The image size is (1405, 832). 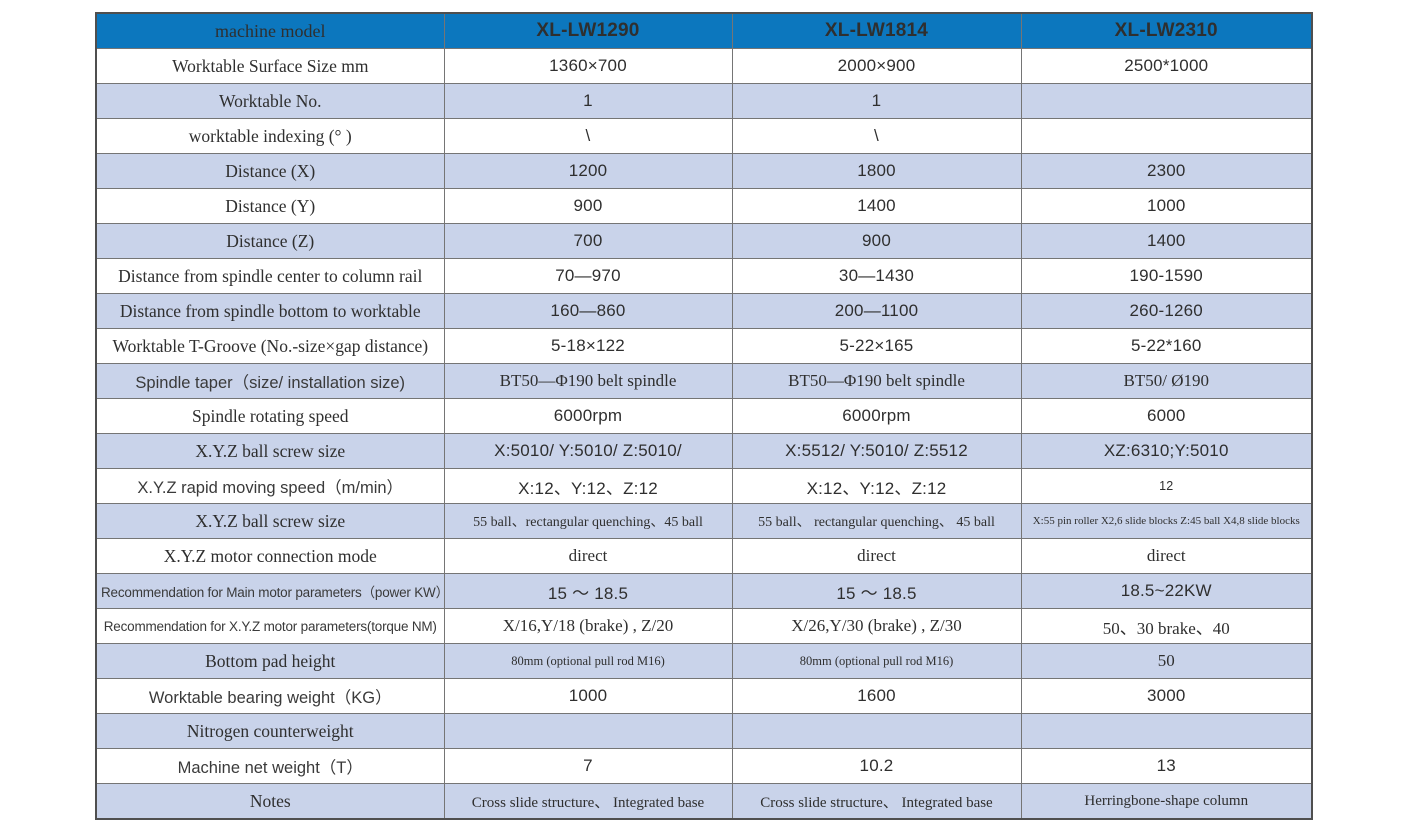 What do you see at coordinates (270, 30) in the screenshot?
I see `header-machine-model-label: machine model` at bounding box center [270, 30].